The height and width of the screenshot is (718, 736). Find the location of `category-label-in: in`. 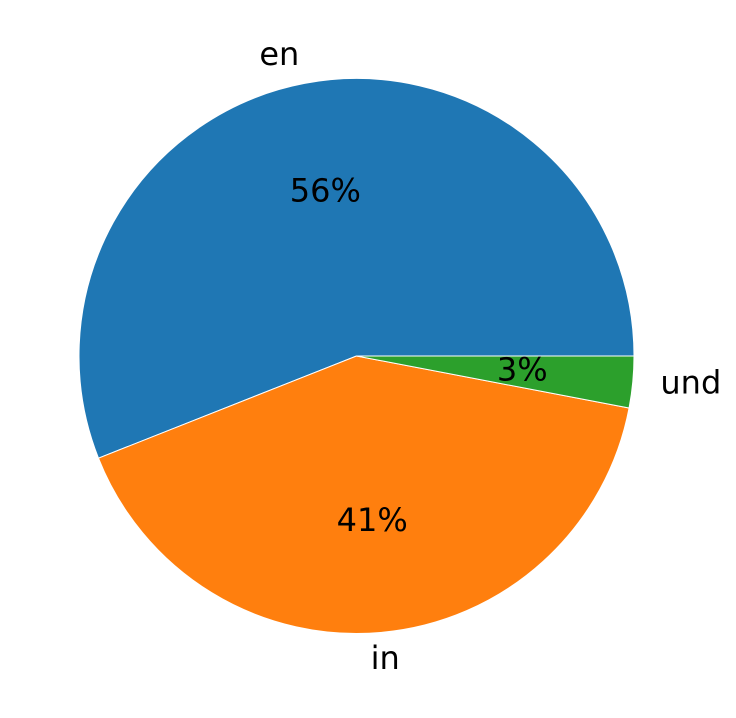

category-label-in: in is located at coordinates (385, 658).